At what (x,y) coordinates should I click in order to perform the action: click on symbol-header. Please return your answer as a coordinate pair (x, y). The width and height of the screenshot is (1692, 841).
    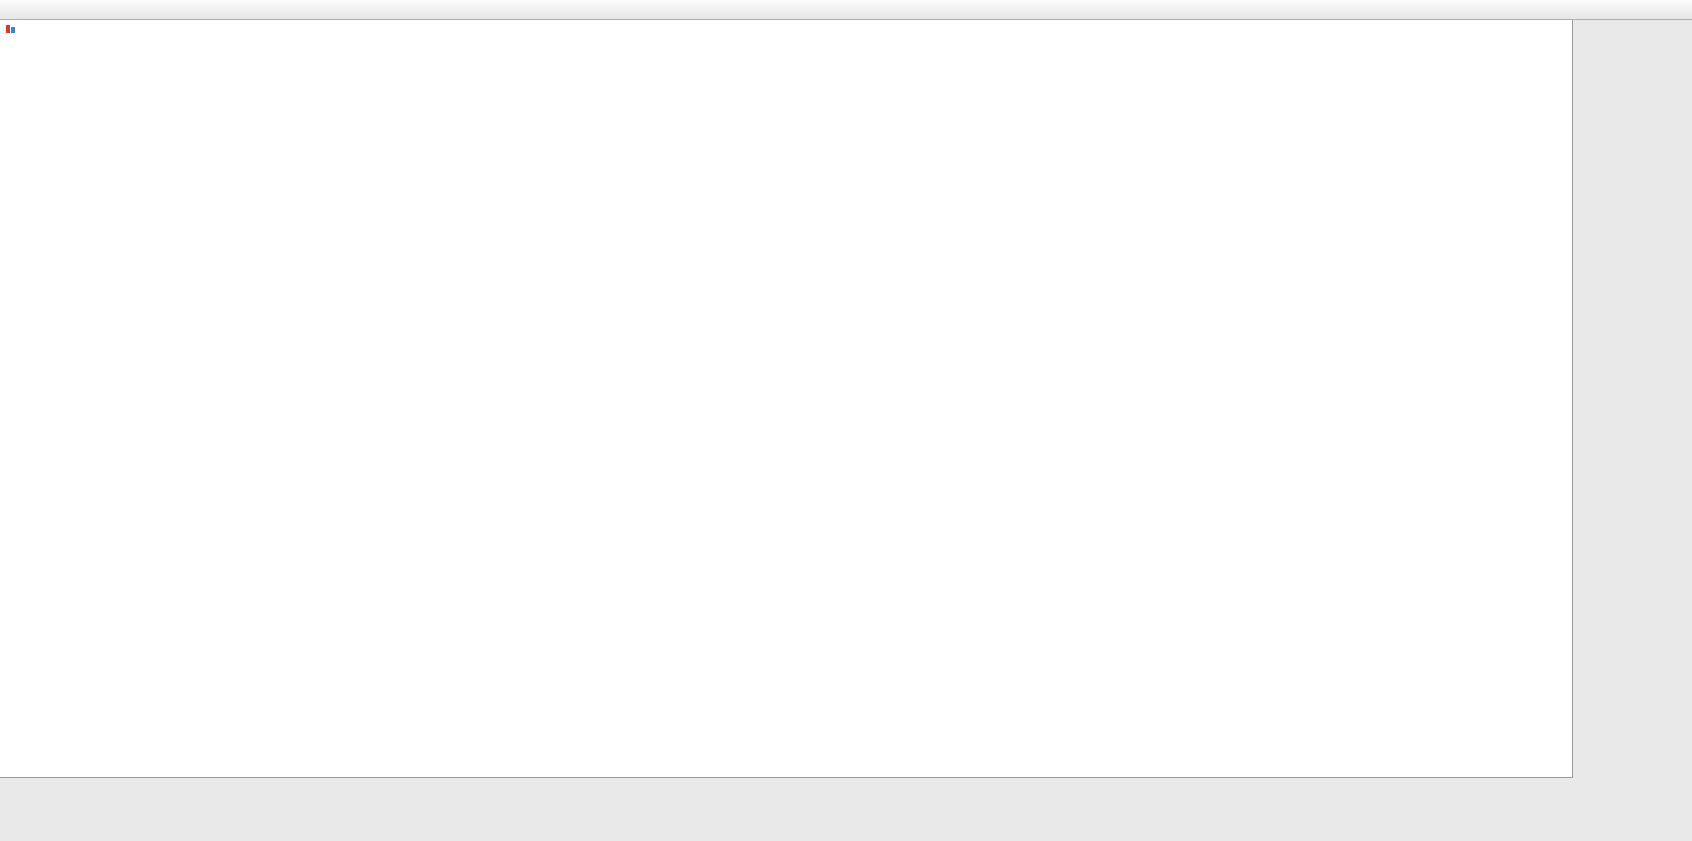
    Looking at the image, I should click on (10, 29).